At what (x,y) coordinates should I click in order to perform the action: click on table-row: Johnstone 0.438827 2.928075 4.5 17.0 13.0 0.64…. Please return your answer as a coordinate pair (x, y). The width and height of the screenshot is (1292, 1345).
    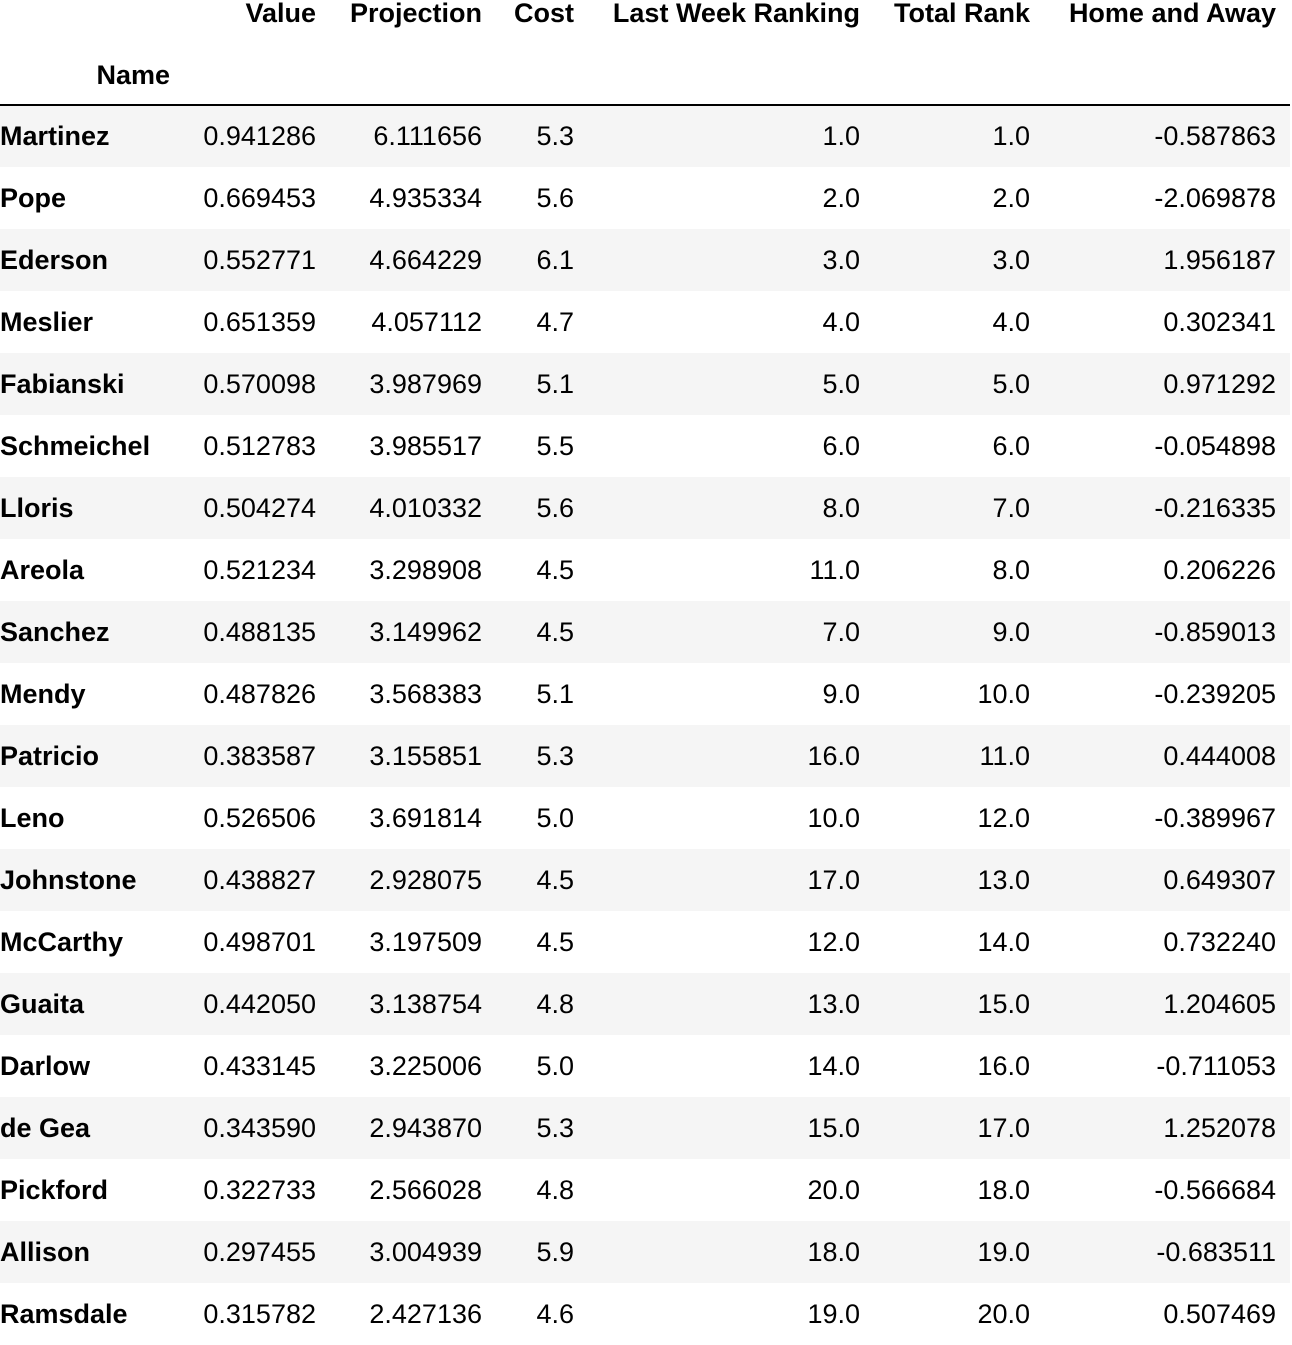
    Looking at the image, I should click on (645, 880).